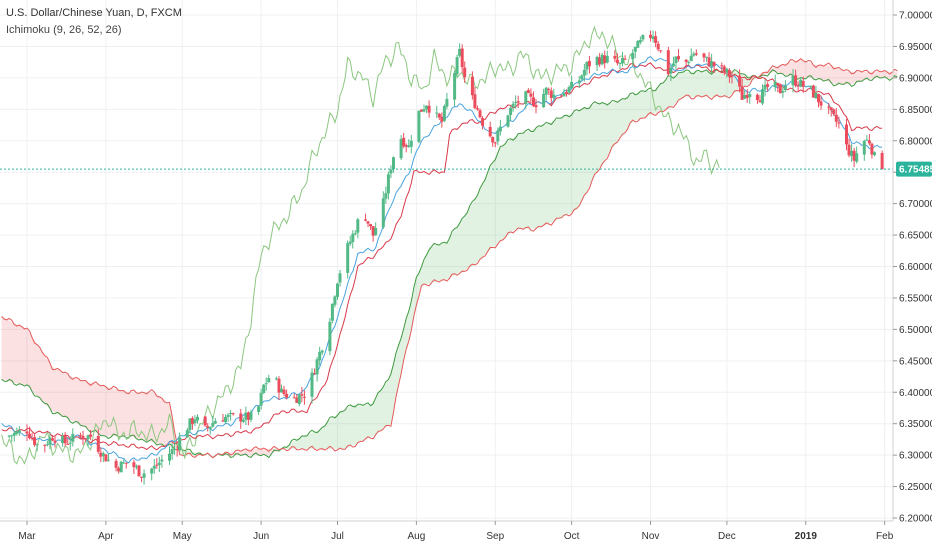 The image size is (932, 550). I want to click on x-tick-label: Nov, so click(651, 536).